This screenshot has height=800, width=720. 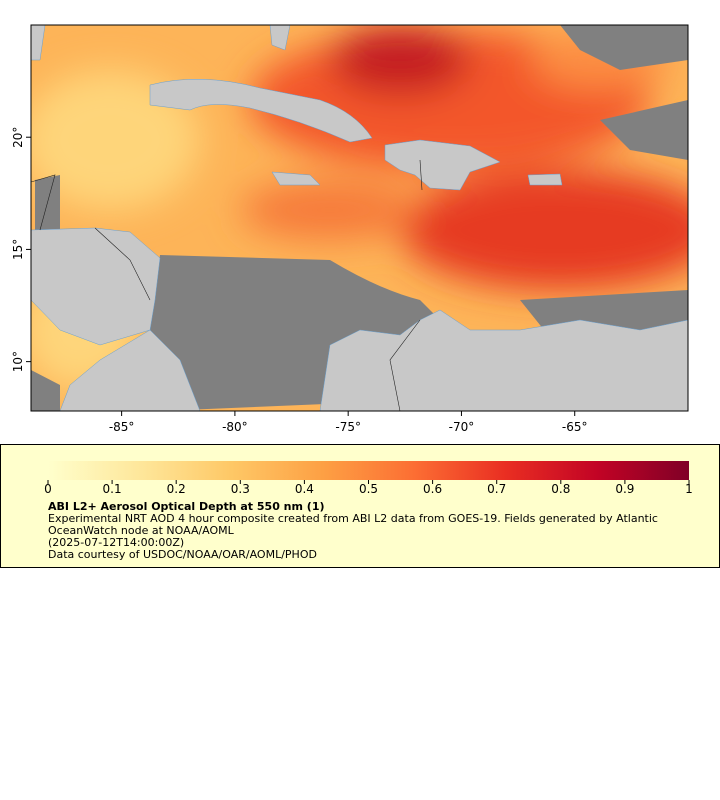 What do you see at coordinates (240, 489) in the screenshot?
I see `colorbar-tick-label: 0.3` at bounding box center [240, 489].